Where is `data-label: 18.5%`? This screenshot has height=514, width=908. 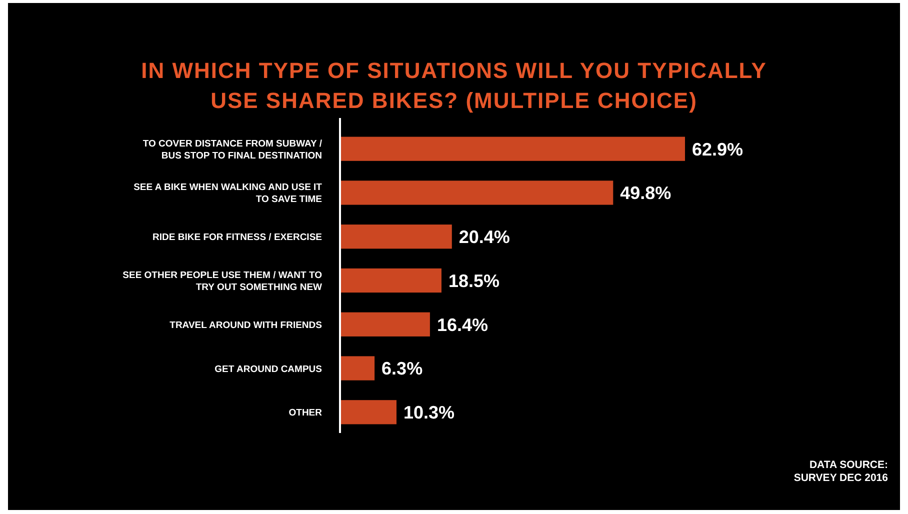
data-label: 18.5% is located at coordinates (474, 280).